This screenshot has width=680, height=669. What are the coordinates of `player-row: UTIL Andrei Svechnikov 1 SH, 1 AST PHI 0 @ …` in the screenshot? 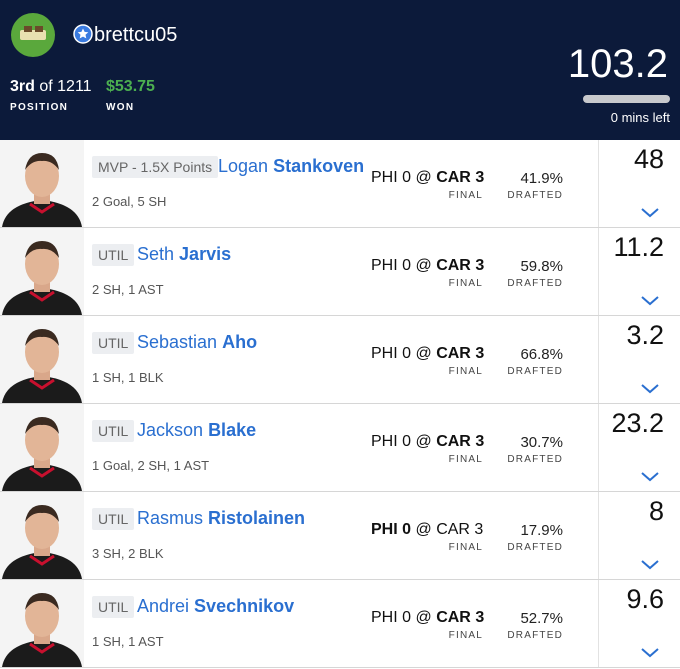 It's located at (340, 624).